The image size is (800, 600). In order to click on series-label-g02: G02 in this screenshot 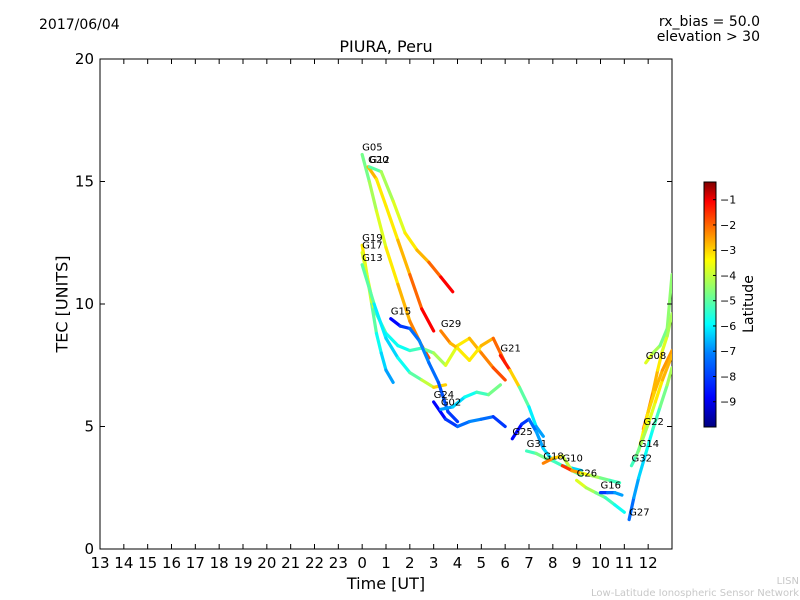, I will do `click(451, 402)`.